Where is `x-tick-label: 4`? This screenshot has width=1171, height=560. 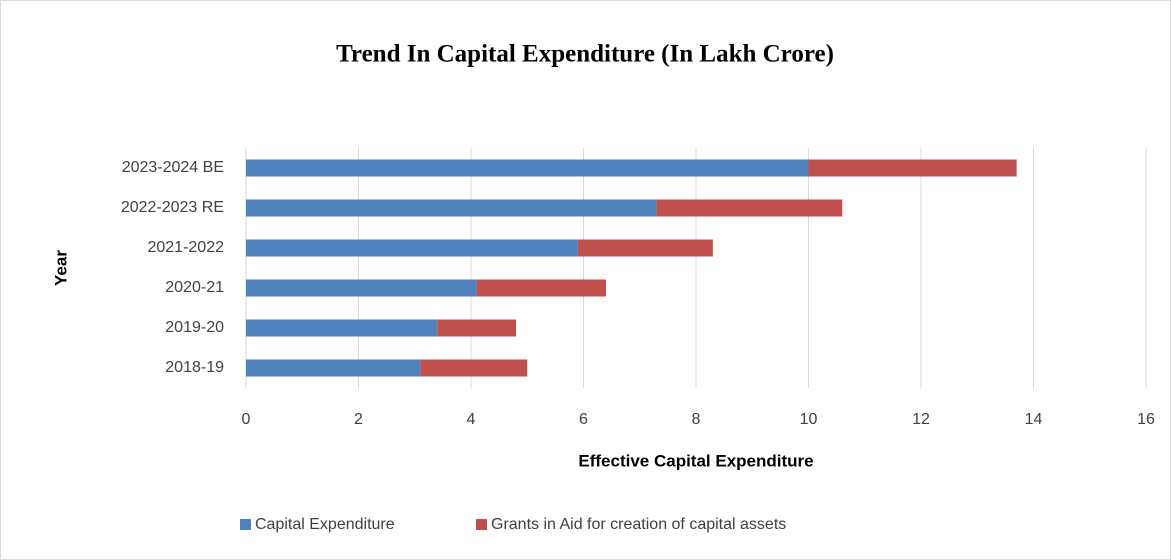 x-tick-label: 4 is located at coordinates (471, 419).